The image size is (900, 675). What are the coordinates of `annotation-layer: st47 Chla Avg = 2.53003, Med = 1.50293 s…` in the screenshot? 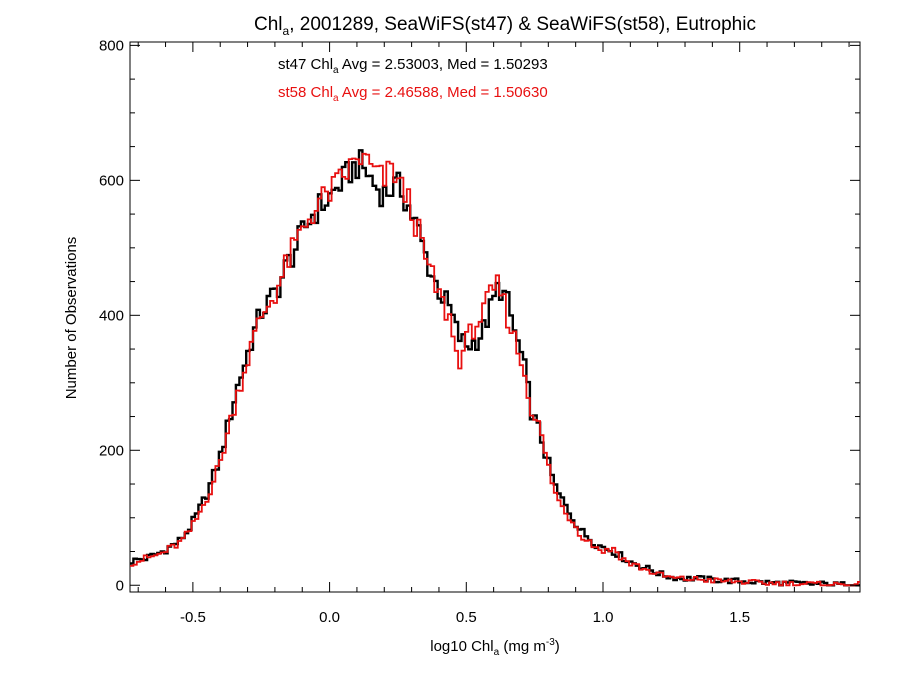 It's located at (413, 80).